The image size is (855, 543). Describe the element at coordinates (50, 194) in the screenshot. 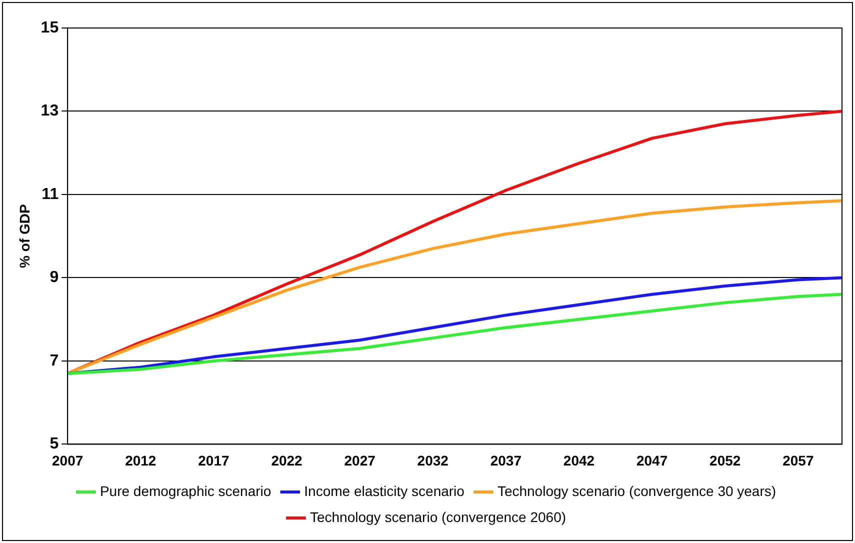

I see `y-tick-label: 11` at that location.